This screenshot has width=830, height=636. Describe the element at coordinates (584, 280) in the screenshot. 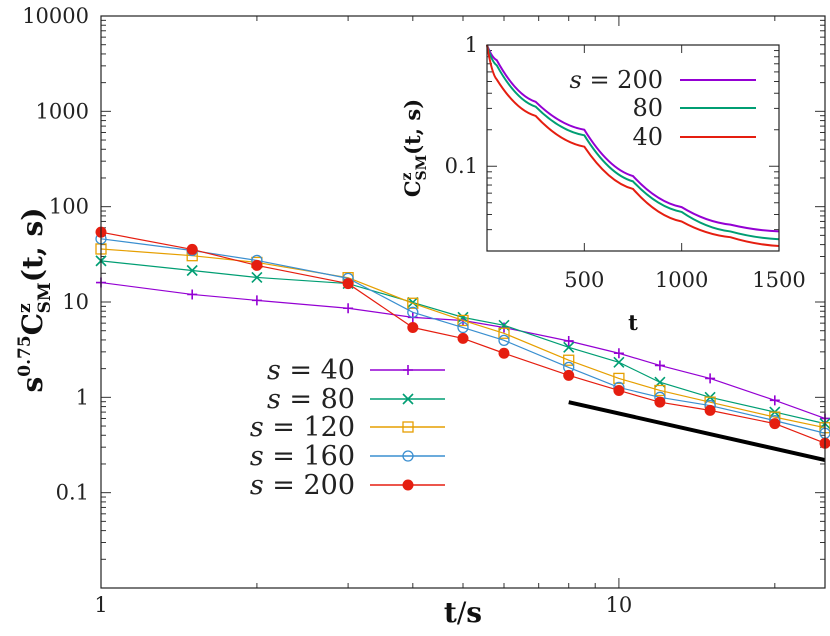

I see `inset-x-tick-label: 500` at that location.